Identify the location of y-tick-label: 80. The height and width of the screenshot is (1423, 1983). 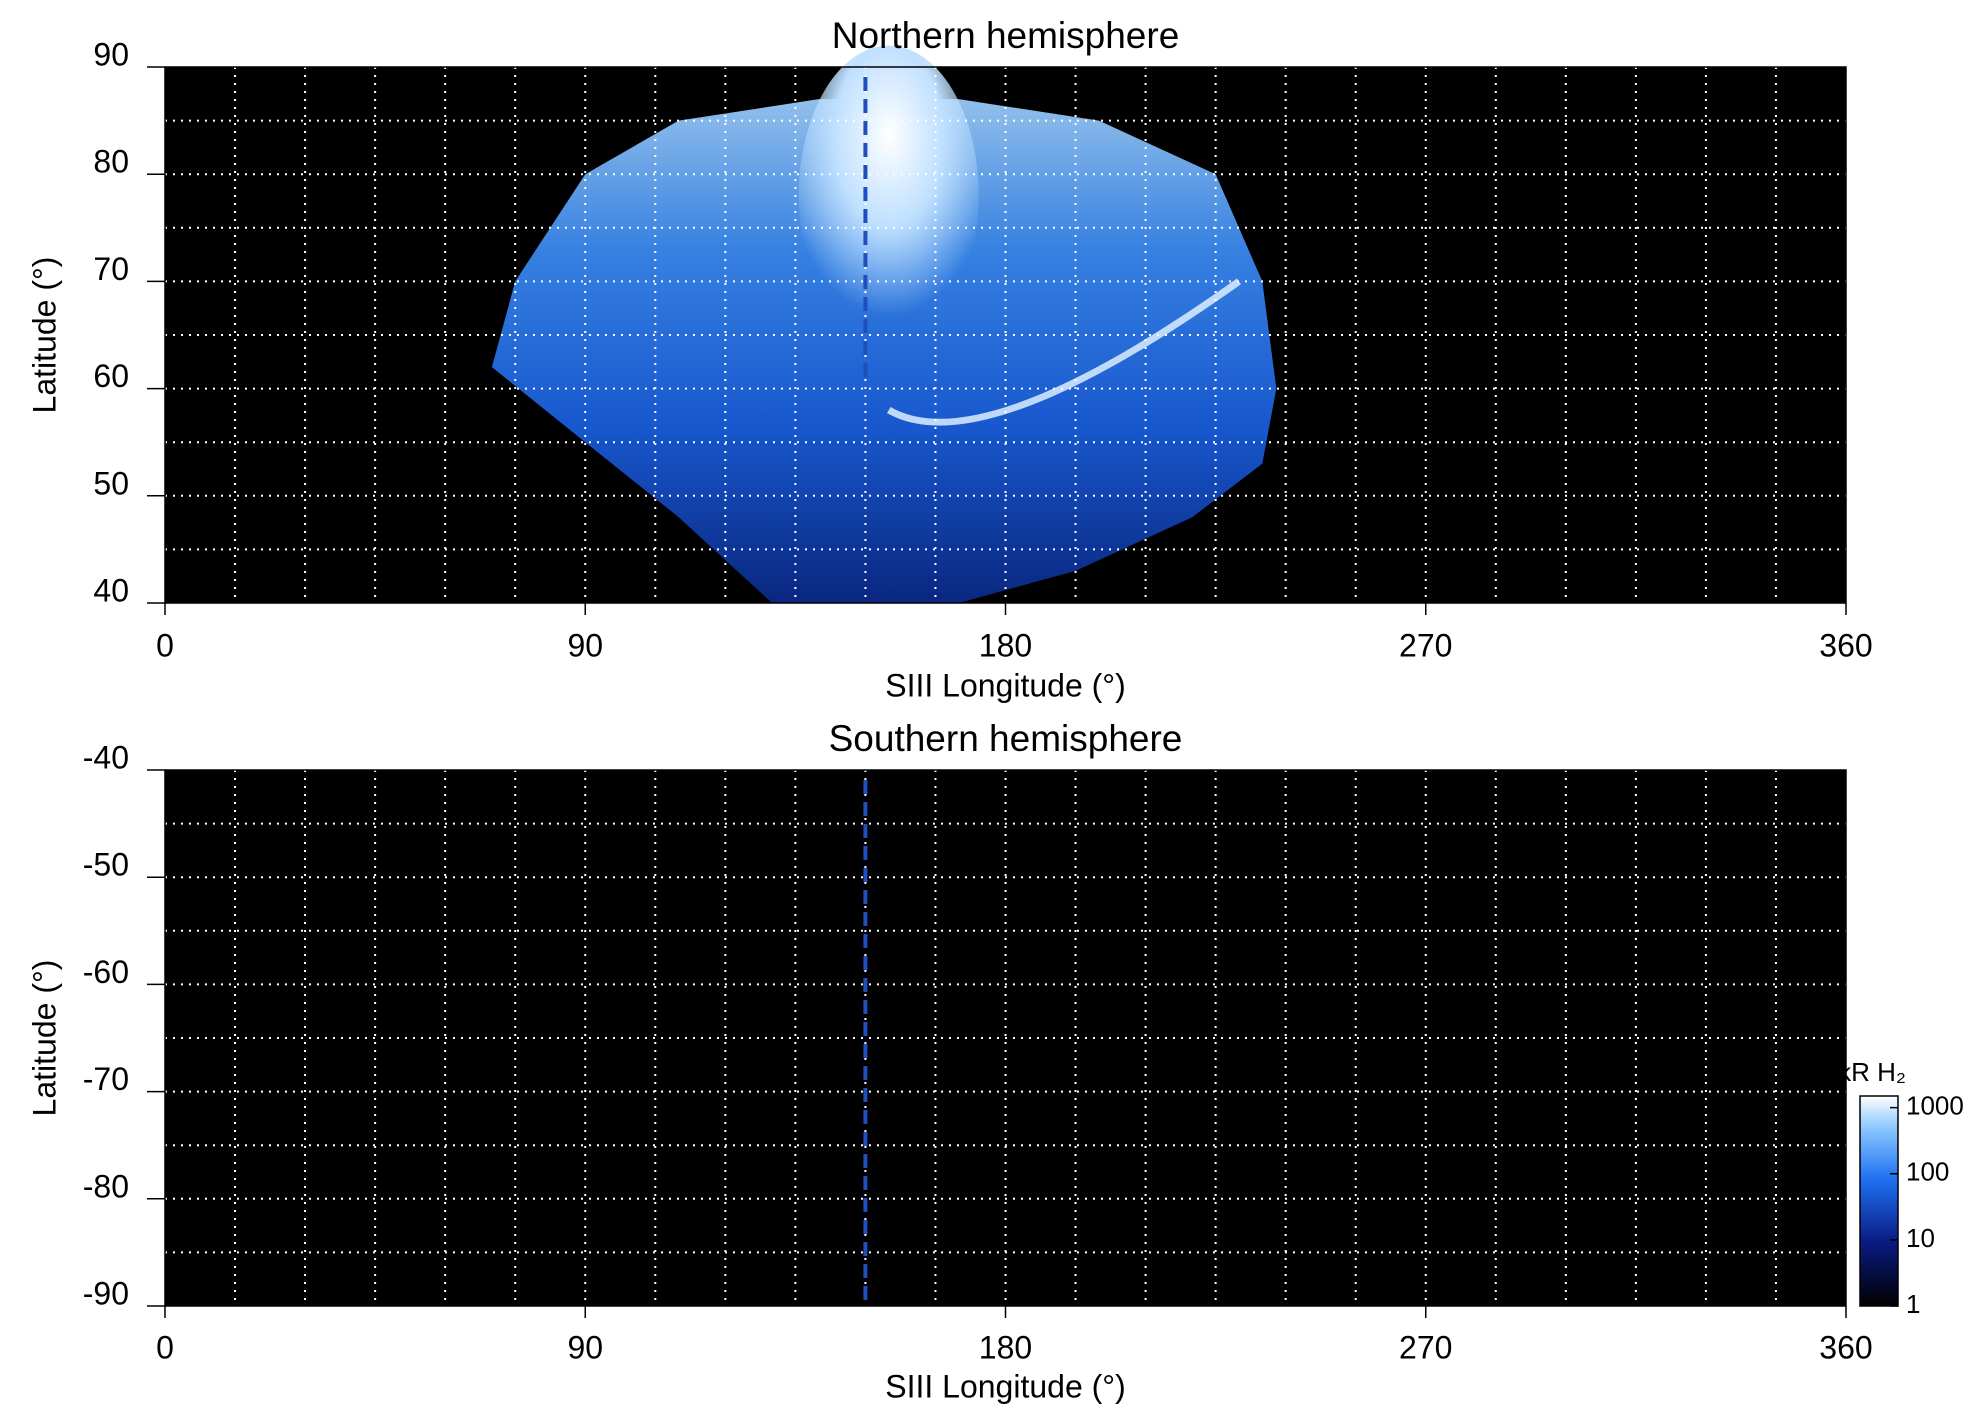
(111, 162).